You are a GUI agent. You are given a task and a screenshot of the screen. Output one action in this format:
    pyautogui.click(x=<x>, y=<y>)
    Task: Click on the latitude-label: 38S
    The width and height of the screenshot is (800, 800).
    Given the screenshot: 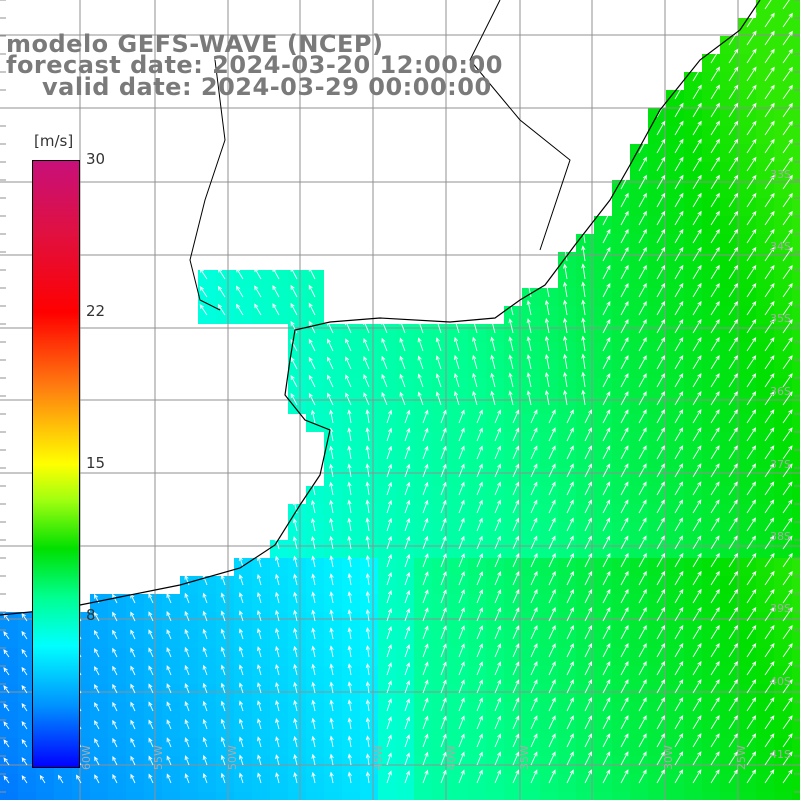 What is the action you would take?
    pyautogui.click(x=780, y=536)
    